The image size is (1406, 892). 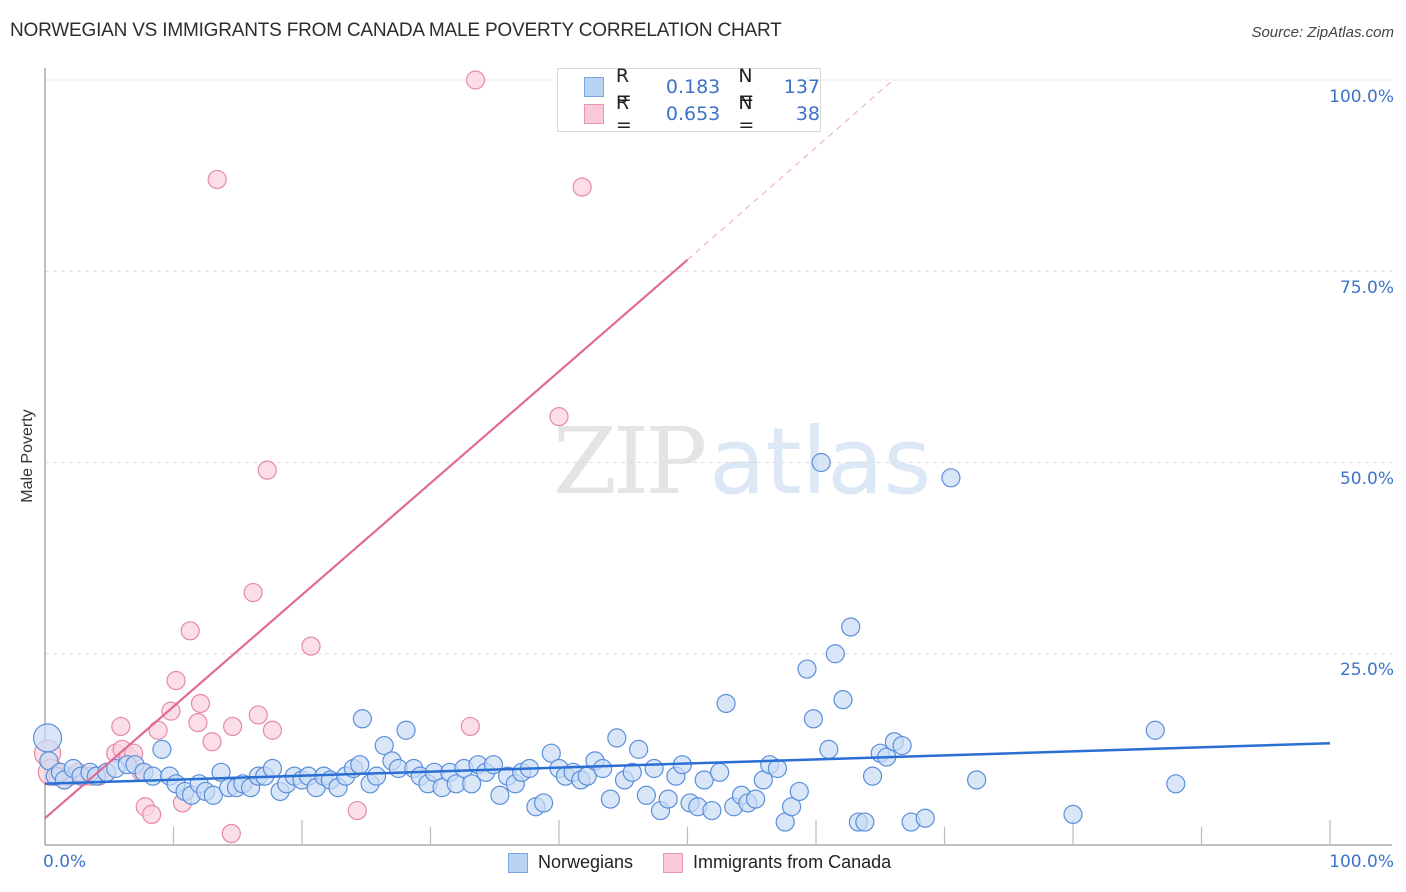 I want to click on n-value: 137, so click(x=802, y=87).